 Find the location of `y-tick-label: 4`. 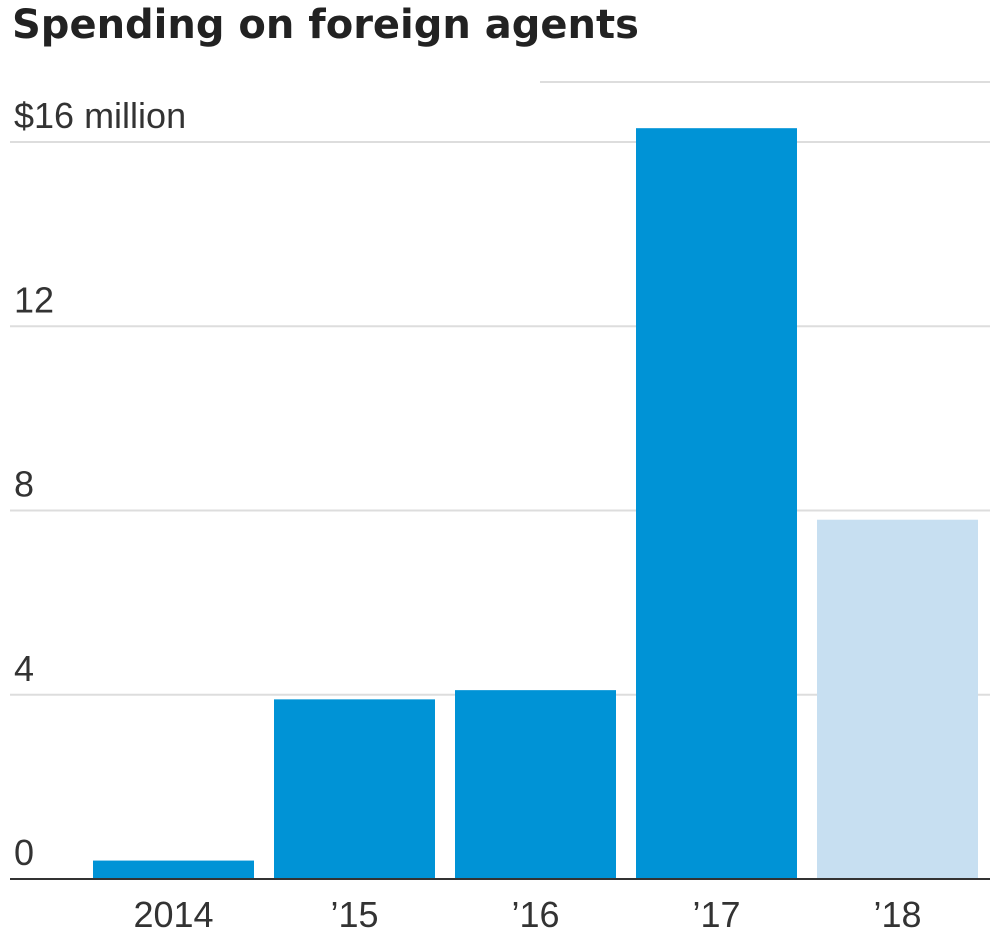

y-tick-label: 4 is located at coordinates (24, 668).